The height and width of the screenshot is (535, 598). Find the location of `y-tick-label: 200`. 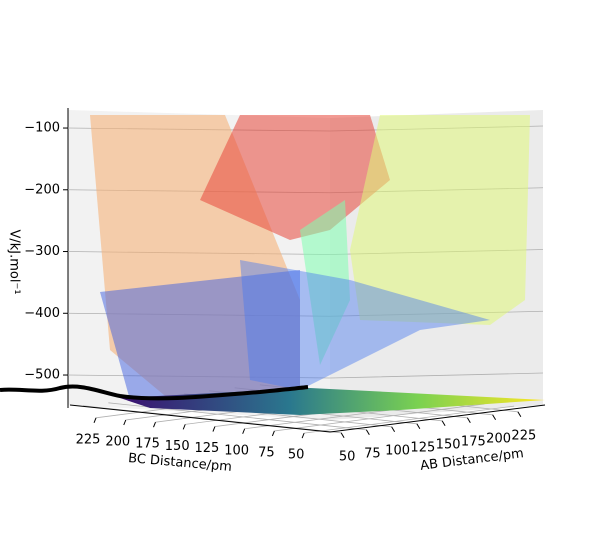

y-tick-label: 200 is located at coordinates (498, 438).